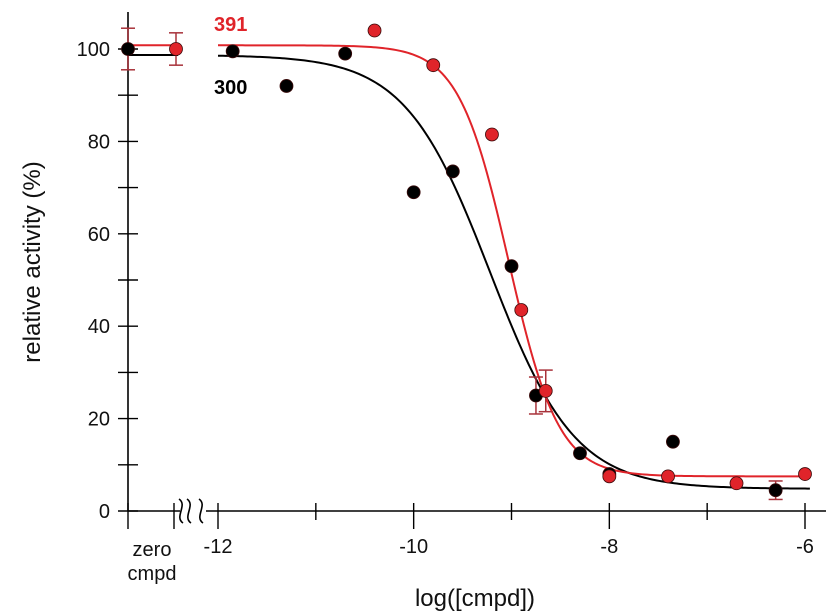  What do you see at coordinates (230, 25) in the screenshot?
I see `series-label-391: 391` at bounding box center [230, 25].